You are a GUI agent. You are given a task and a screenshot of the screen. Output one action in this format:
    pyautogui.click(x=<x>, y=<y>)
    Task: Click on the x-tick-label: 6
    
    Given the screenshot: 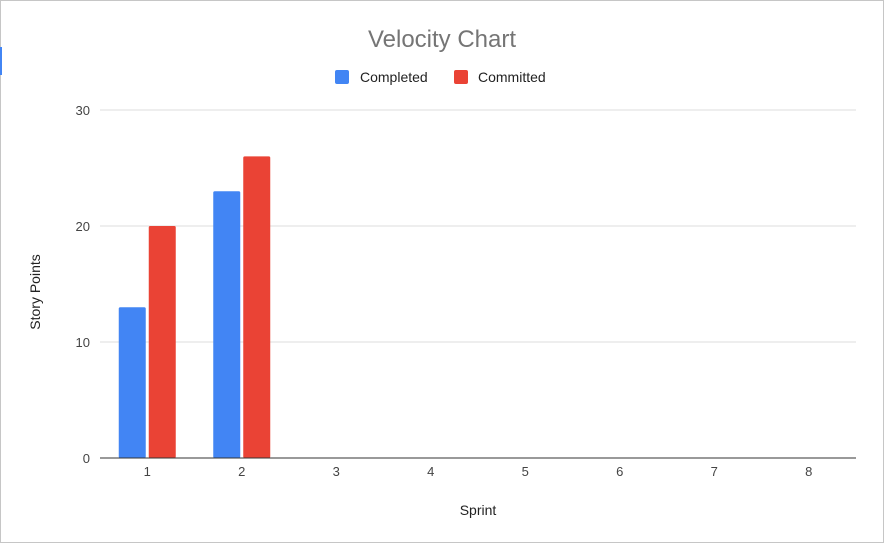 What is the action you would take?
    pyautogui.click(x=619, y=471)
    